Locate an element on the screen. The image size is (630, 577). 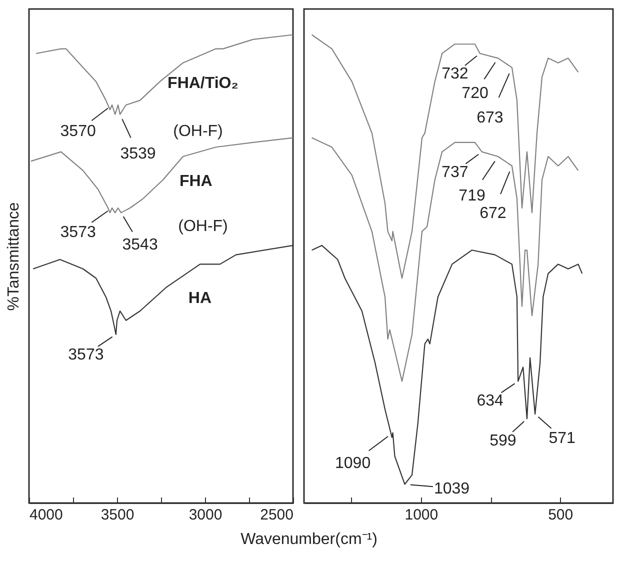
annotation: 571 is located at coordinates (562, 439).